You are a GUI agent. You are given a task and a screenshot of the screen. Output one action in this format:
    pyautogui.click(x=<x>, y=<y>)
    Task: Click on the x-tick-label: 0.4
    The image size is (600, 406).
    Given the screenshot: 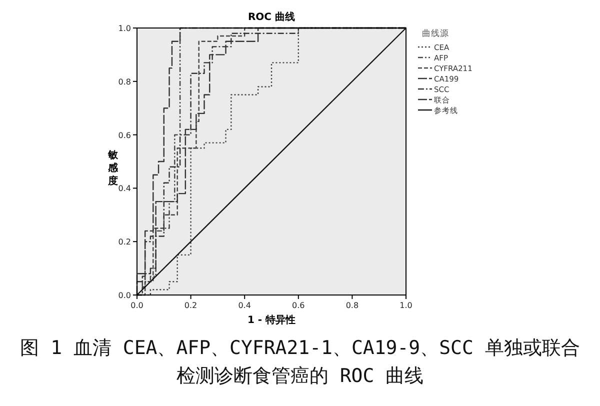 What is the action you would take?
    pyautogui.click(x=244, y=305)
    